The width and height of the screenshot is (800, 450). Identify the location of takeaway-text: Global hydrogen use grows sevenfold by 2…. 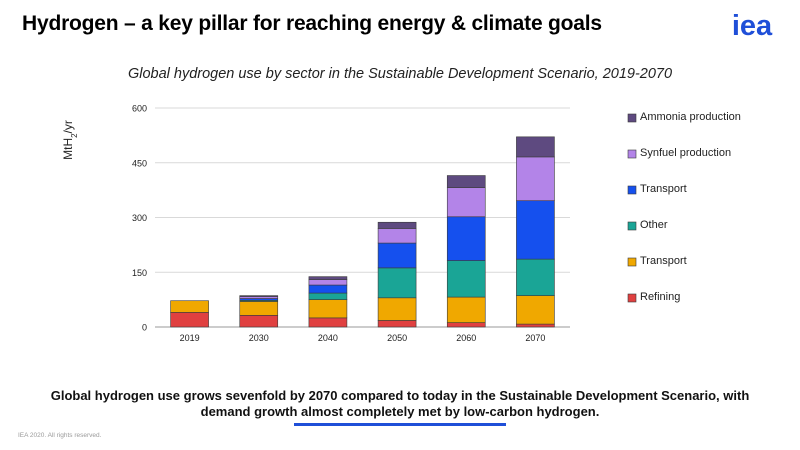
(400, 403).